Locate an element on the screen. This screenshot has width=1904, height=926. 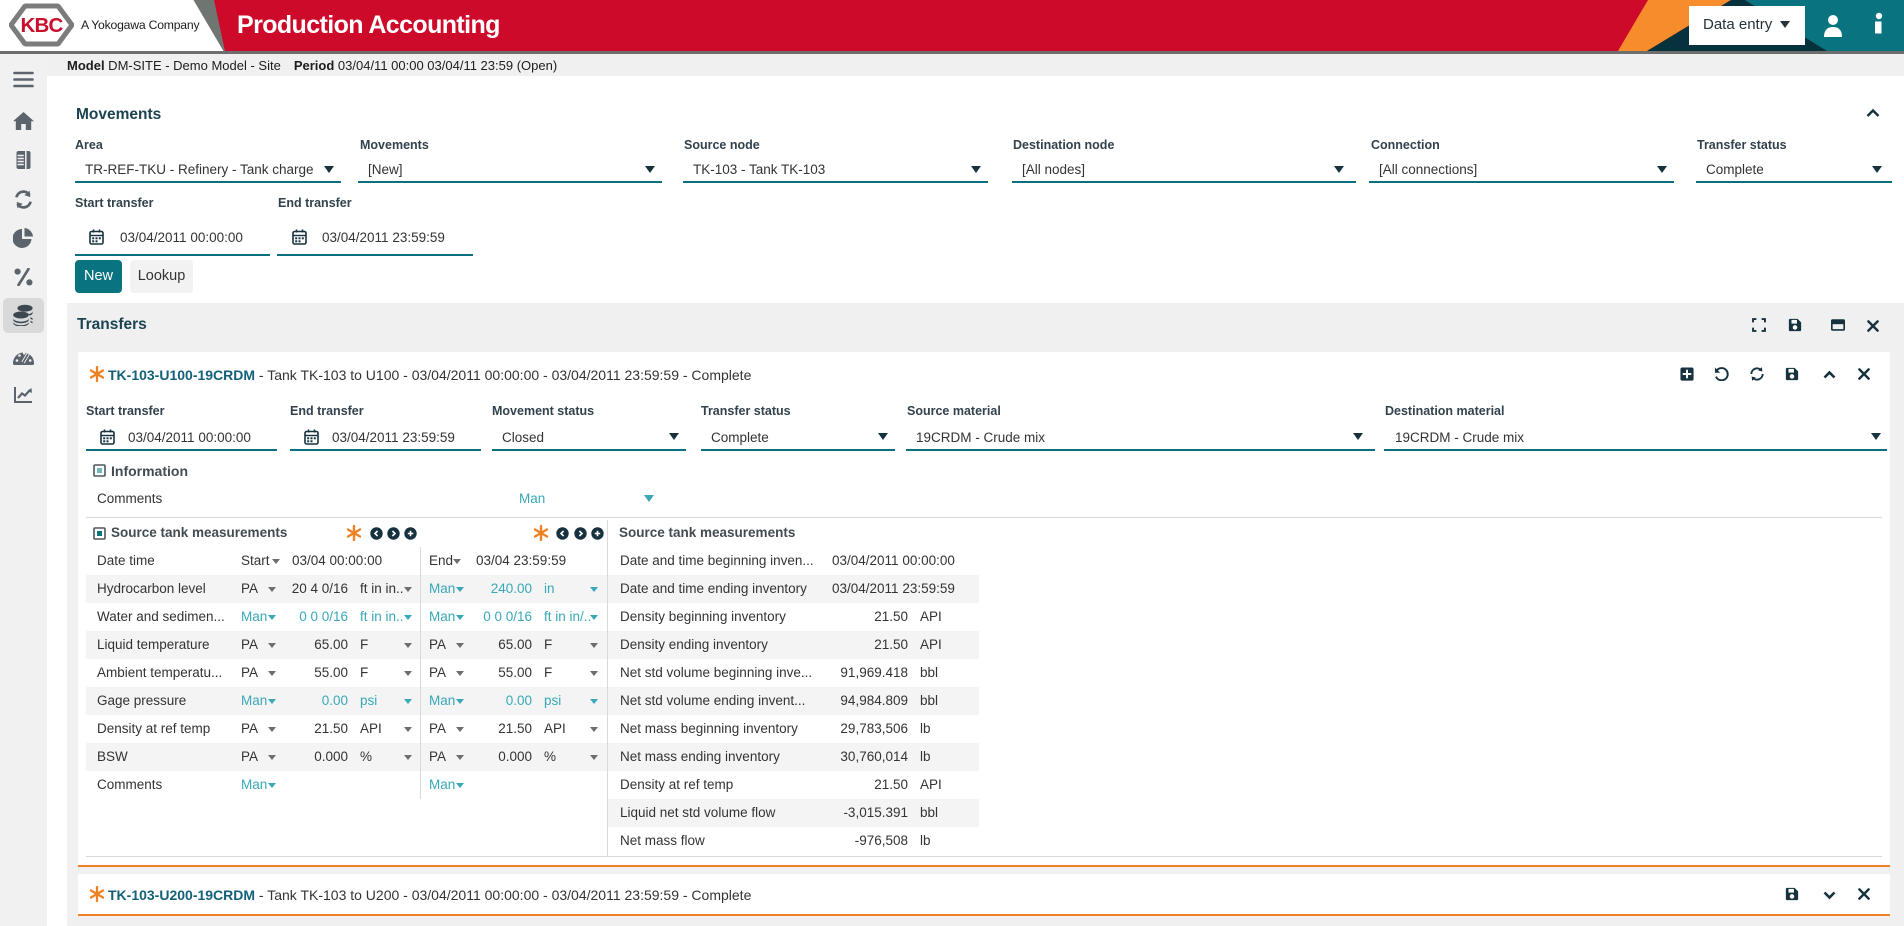
svg-text: KBC is located at coordinates (41, 25).